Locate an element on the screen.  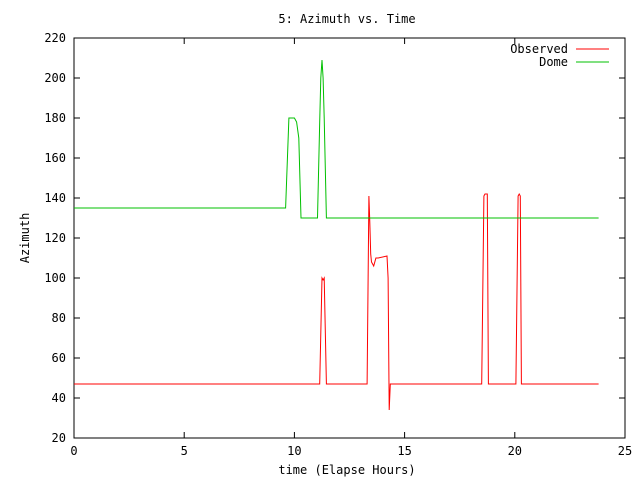
x-tick-label: 5 is located at coordinates (184, 451).